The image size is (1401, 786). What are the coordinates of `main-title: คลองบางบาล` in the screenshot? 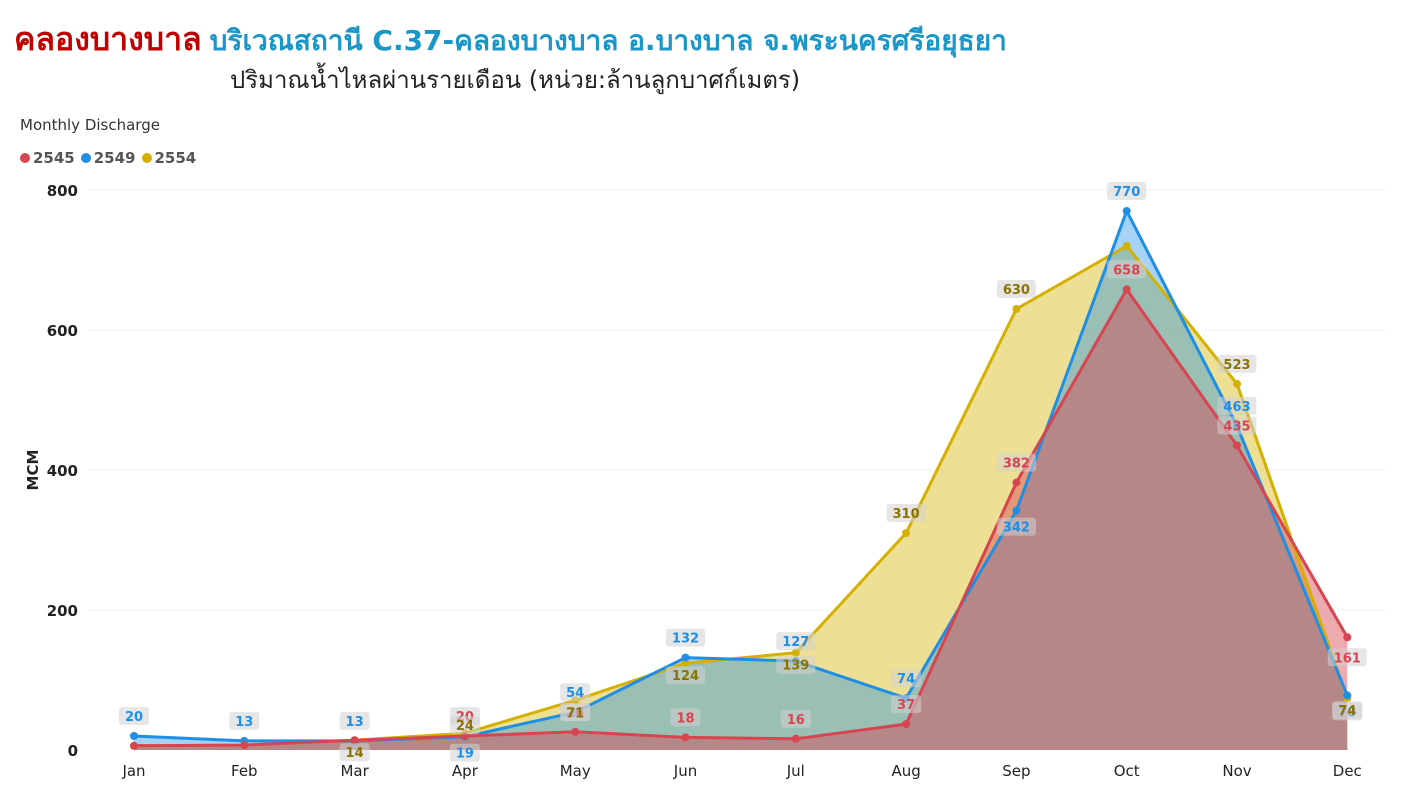 It's located at (108, 39).